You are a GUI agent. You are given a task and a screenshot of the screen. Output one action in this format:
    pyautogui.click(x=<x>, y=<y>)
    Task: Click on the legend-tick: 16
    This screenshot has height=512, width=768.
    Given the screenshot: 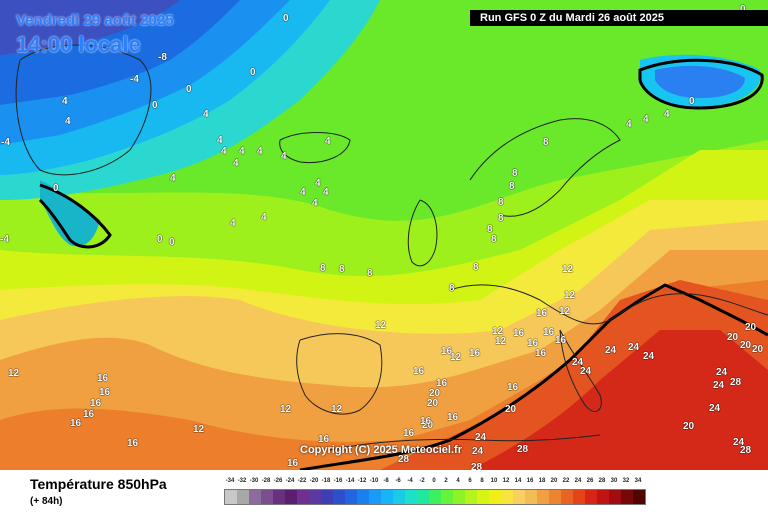 What is the action you would take?
    pyautogui.click(x=530, y=481)
    